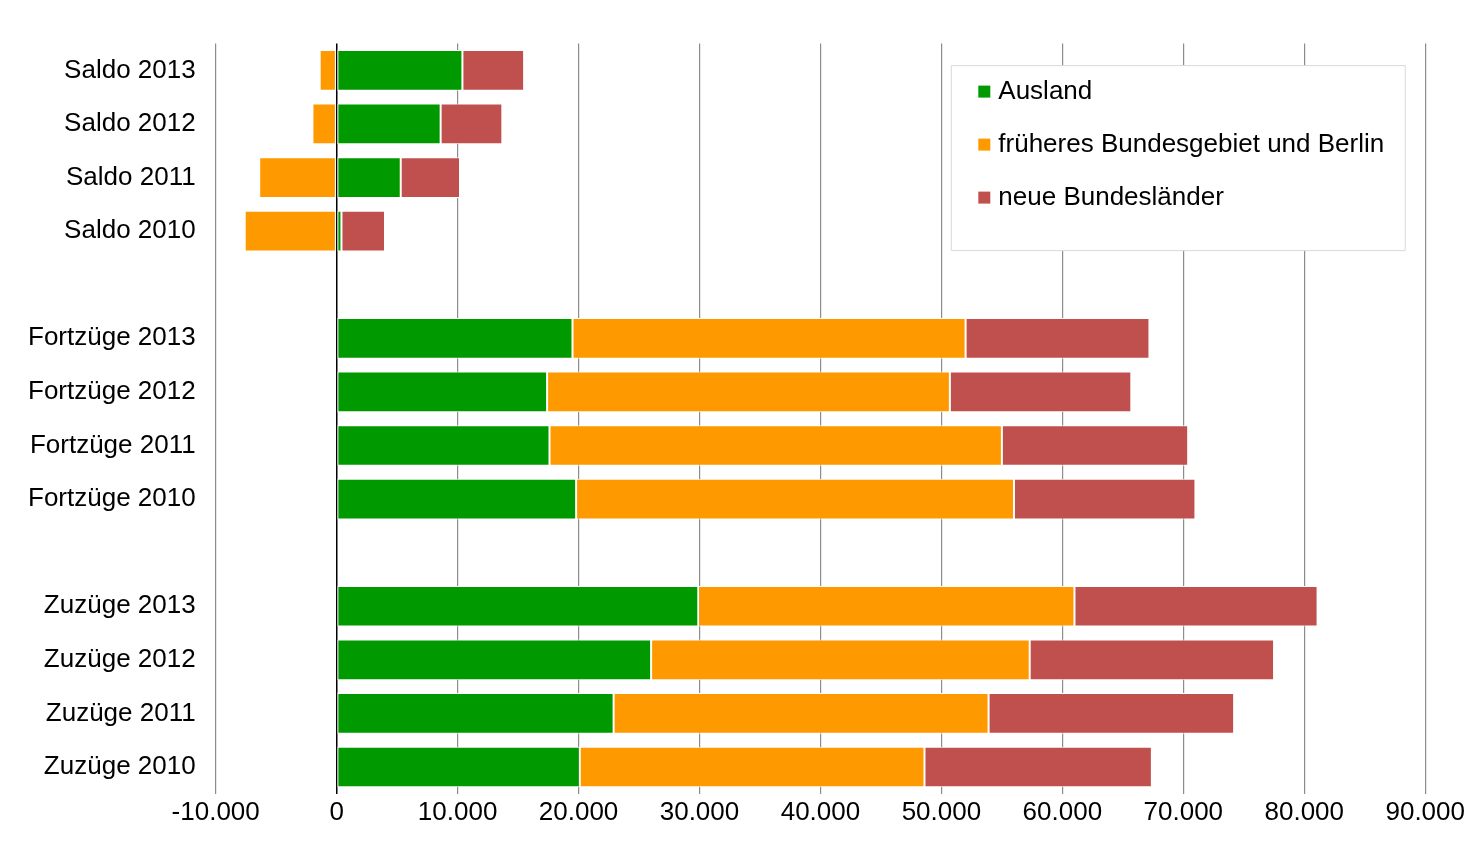 Image resolution: width=1476 pixels, height=843 pixels. What do you see at coordinates (119, 604) in the screenshot?
I see `y-tick-label: Zuzüge 2013` at bounding box center [119, 604].